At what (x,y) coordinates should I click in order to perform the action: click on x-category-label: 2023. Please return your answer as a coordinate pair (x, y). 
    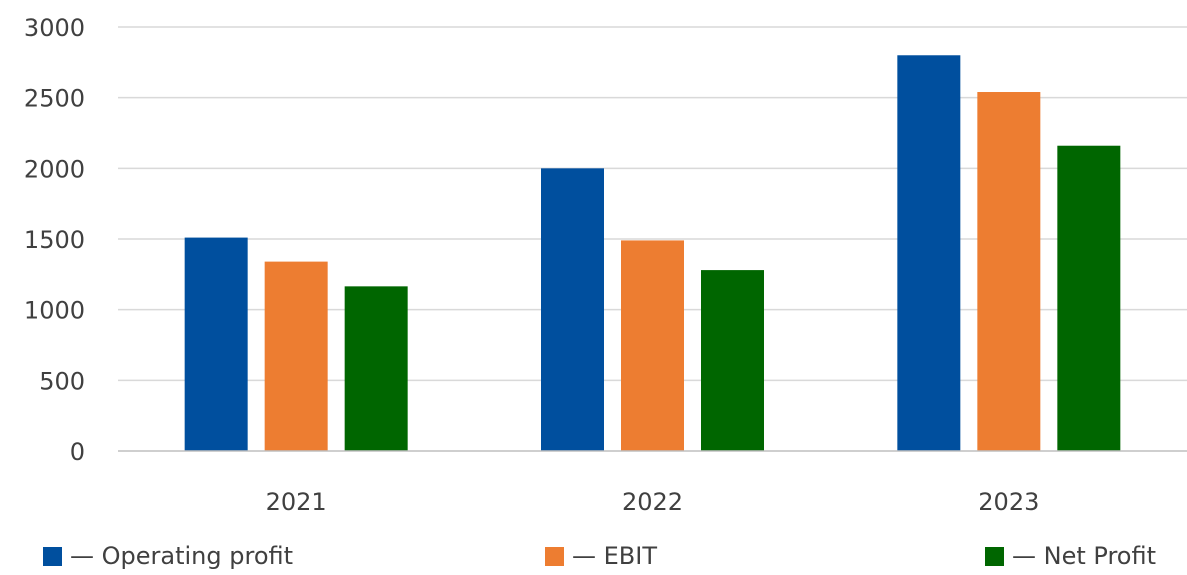
    Looking at the image, I should click on (1008, 502).